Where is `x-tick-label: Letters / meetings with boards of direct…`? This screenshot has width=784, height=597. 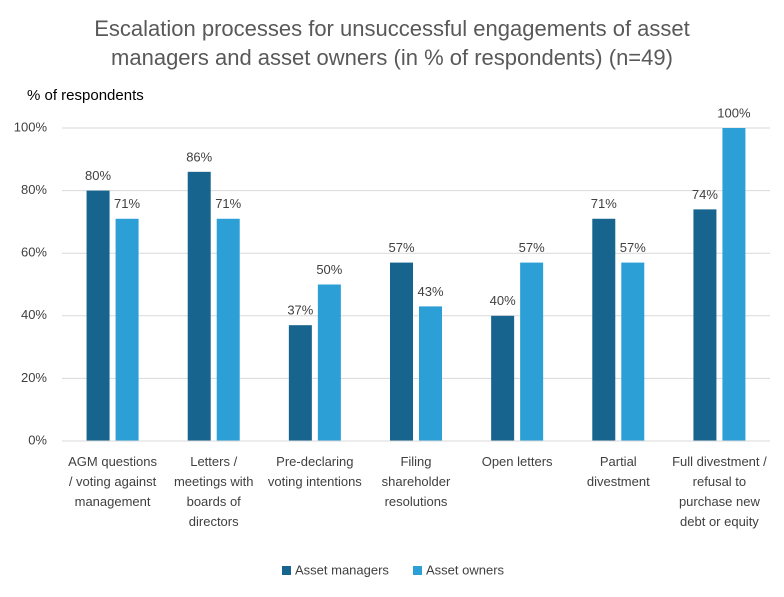
x-tick-label: Letters / meetings with boards of direct… is located at coordinates (213, 491).